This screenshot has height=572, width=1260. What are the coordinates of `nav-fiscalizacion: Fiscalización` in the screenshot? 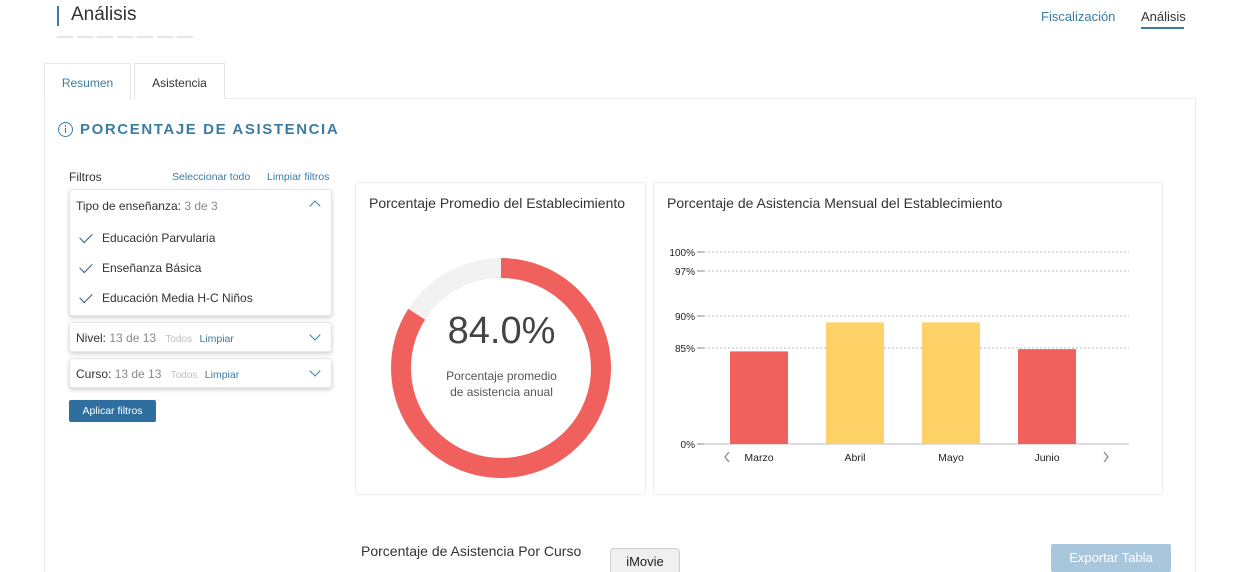 It's located at (1078, 16).